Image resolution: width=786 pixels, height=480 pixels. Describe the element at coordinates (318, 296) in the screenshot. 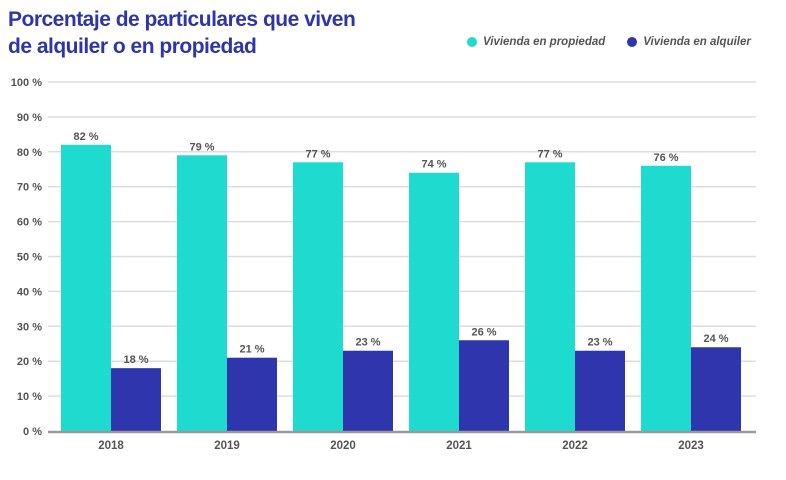

I see `bar-propiedad-2020` at that location.